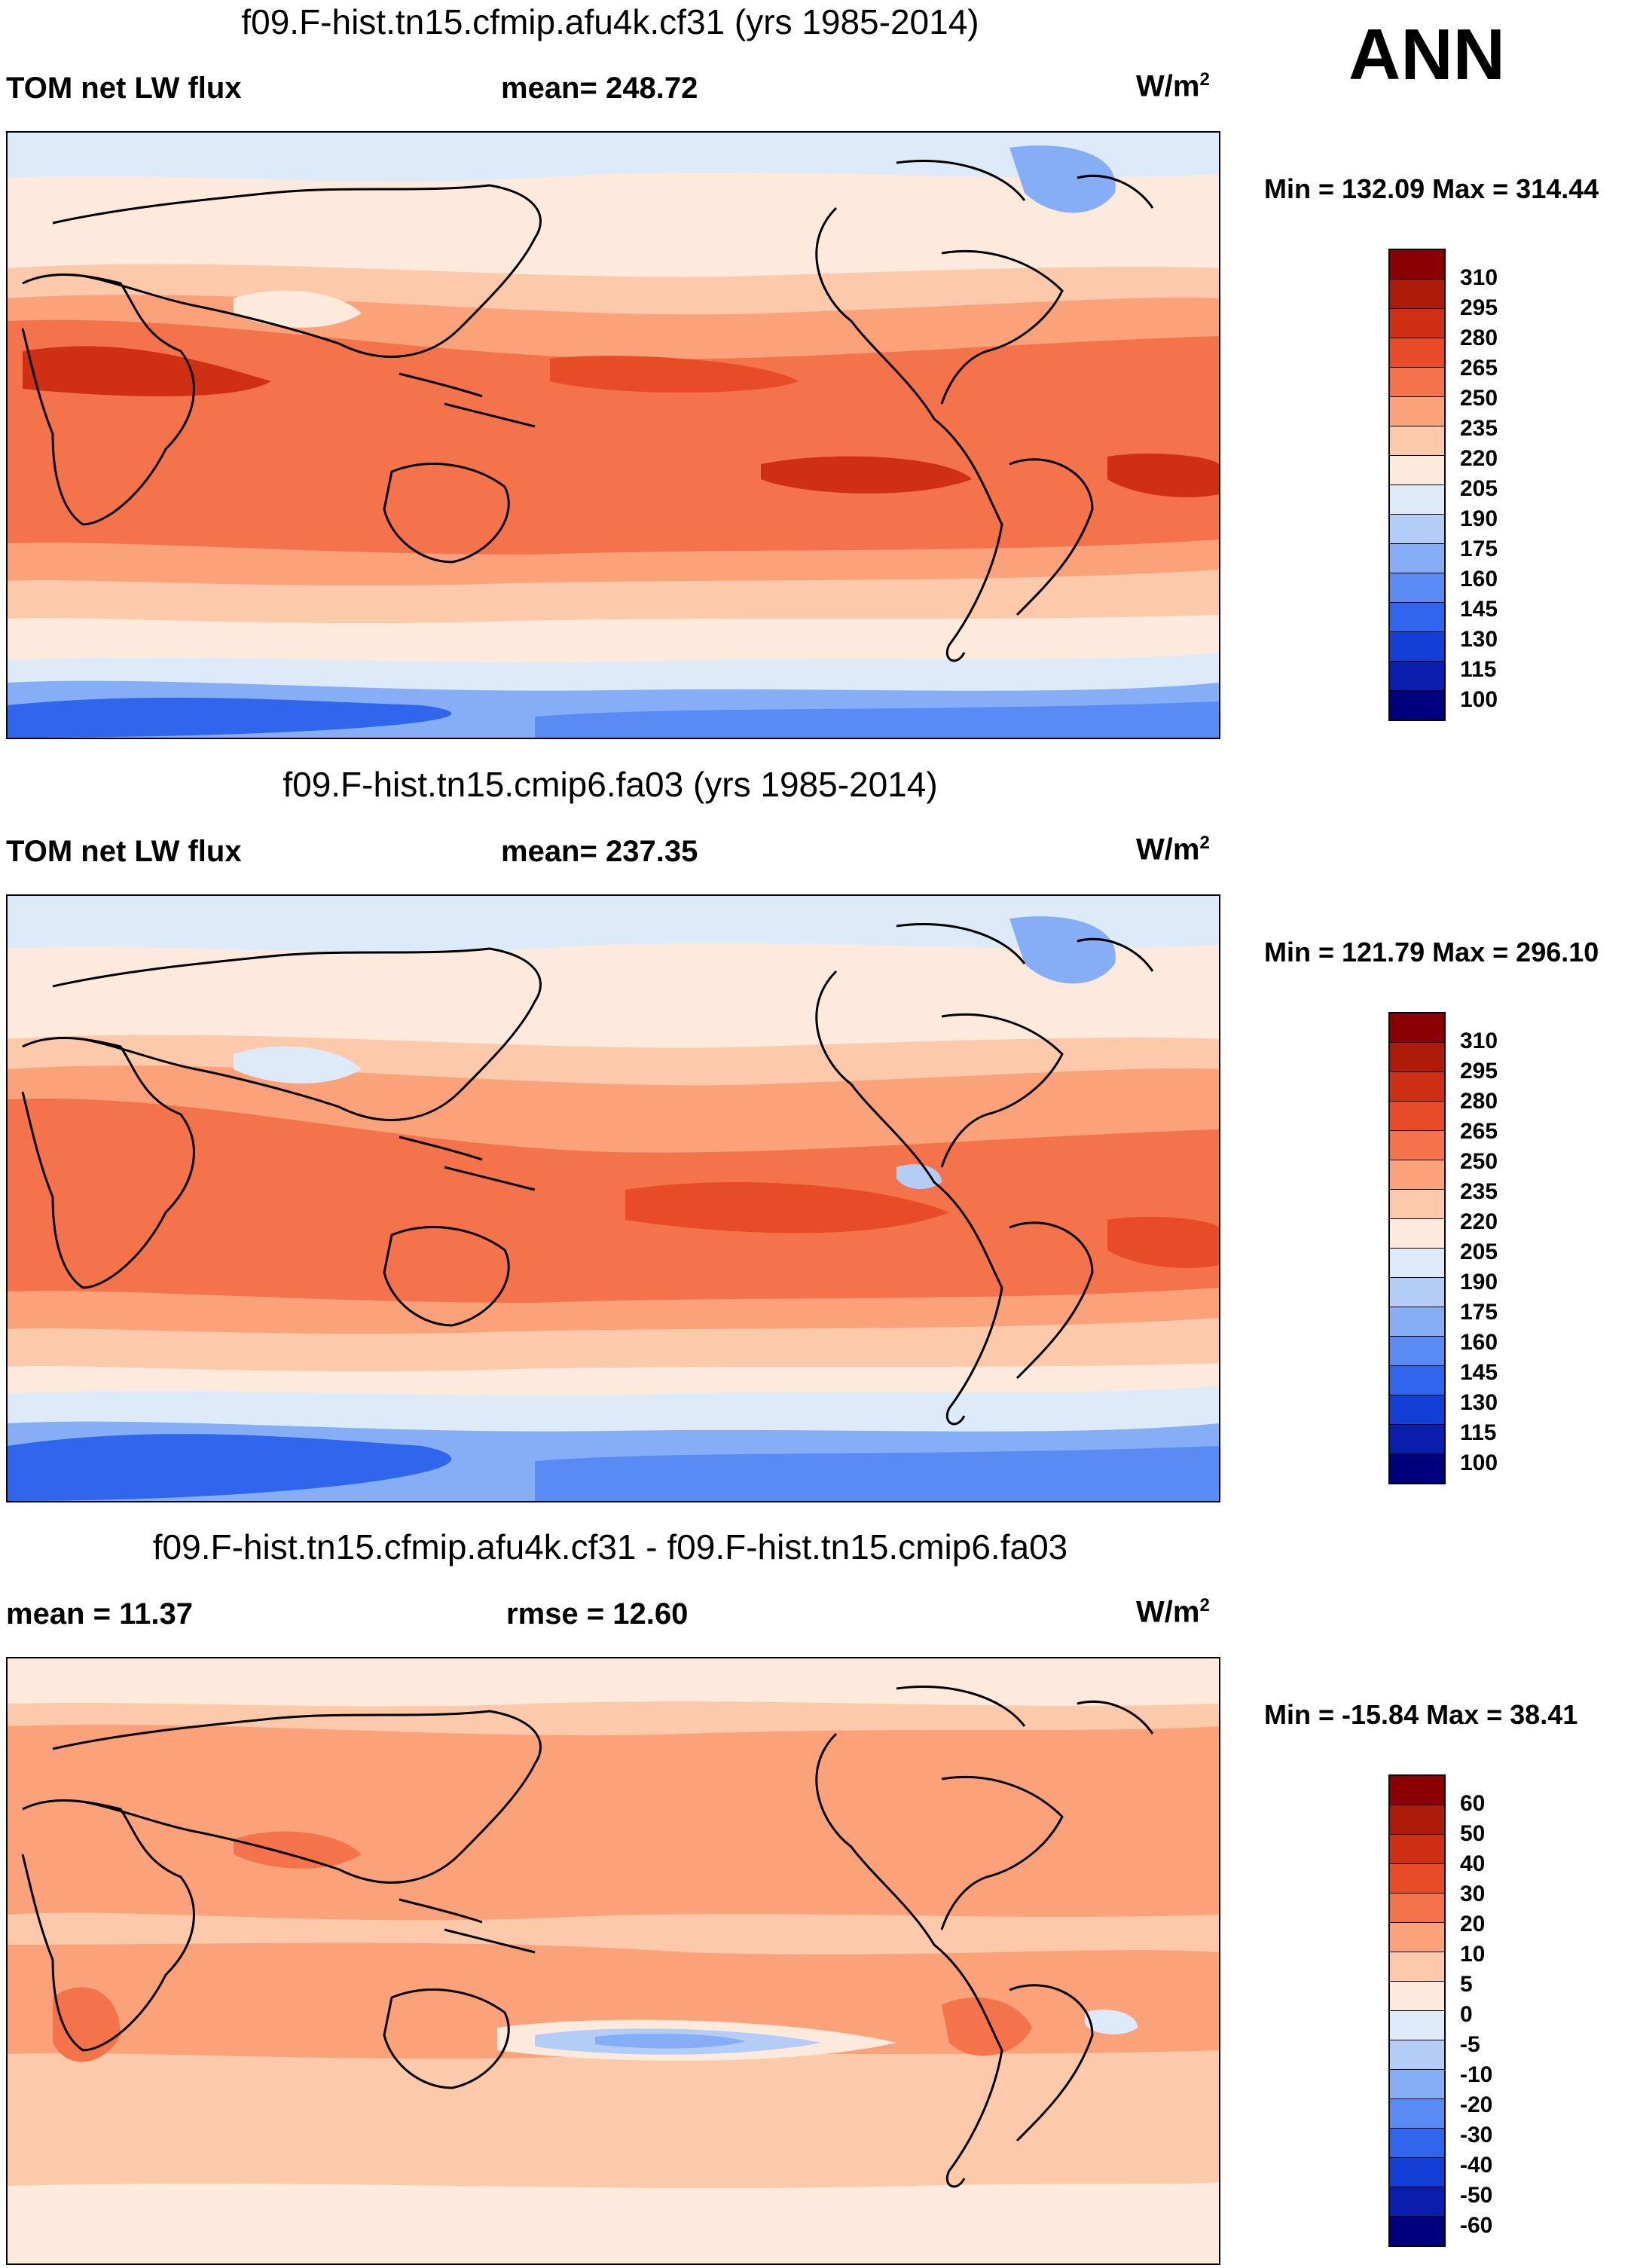  What do you see at coordinates (1479, 1101) in the screenshot?
I see `colorbar-2-label: 280` at bounding box center [1479, 1101].